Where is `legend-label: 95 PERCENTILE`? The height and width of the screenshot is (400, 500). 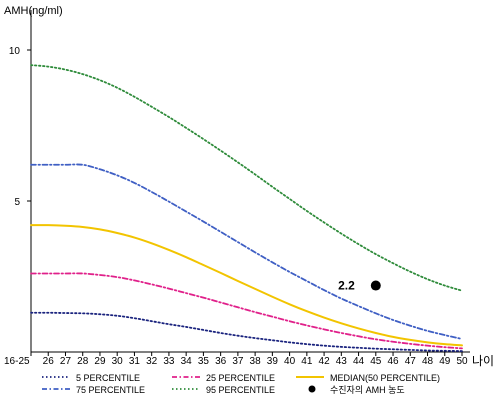
legend-label: 95 PERCENTILE is located at coordinates (240, 390).